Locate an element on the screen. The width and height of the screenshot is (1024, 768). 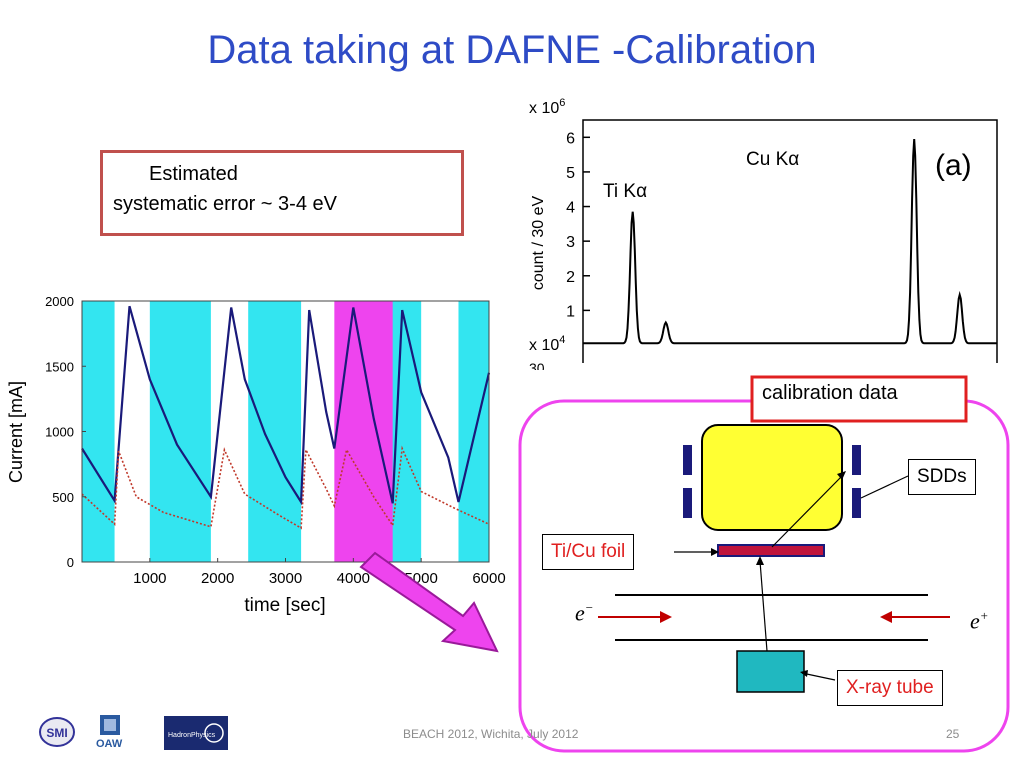
x-ray-tube is located at coordinates (770, 671).